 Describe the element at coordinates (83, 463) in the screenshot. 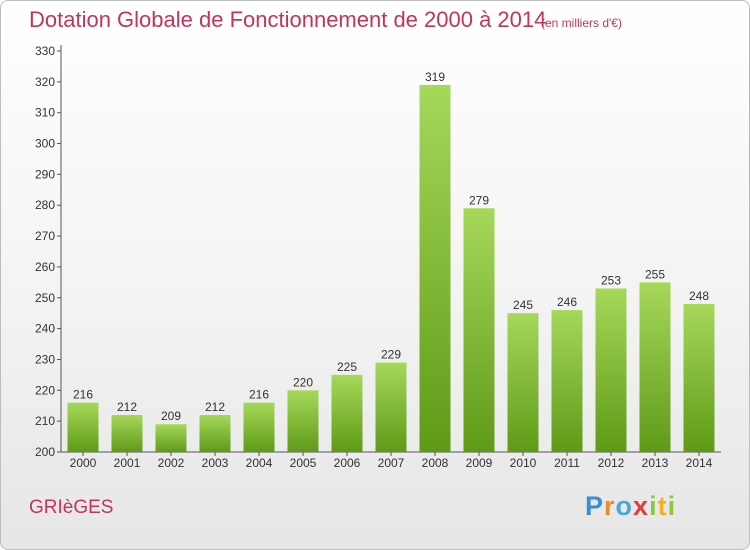

I see `x-tick-label: 2000` at that location.